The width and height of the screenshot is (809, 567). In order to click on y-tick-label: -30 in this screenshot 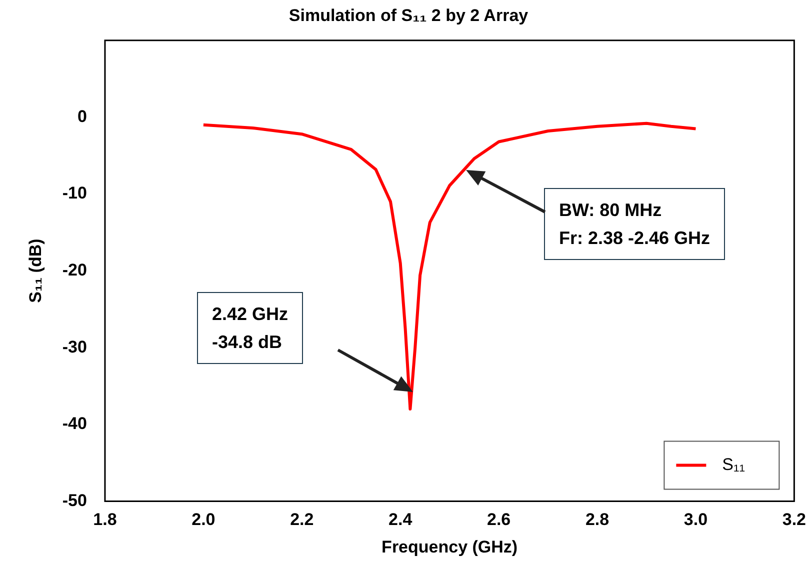, I will do `click(74, 346)`.